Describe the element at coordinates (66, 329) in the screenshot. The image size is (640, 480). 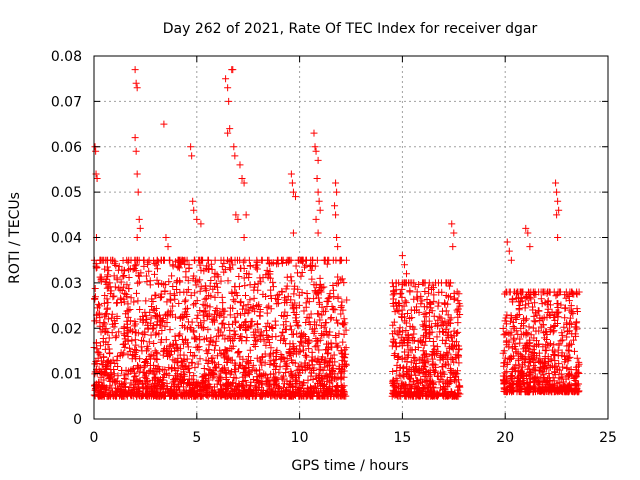
I see `y-tick-label: 0.02` at that location.